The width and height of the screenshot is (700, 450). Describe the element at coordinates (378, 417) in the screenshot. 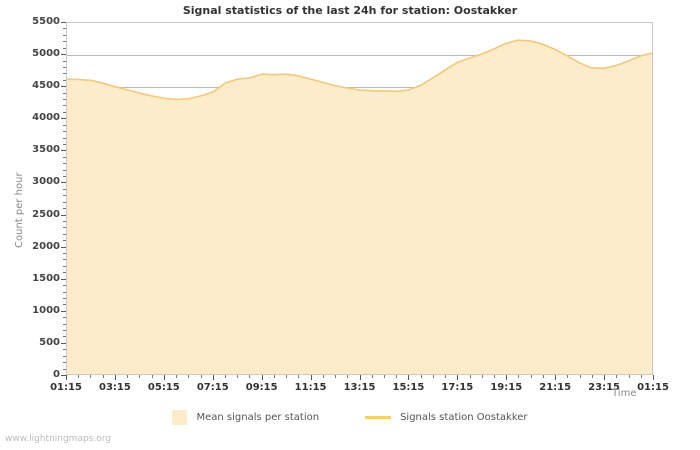

I see `legend-line-swatch-icon` at that location.